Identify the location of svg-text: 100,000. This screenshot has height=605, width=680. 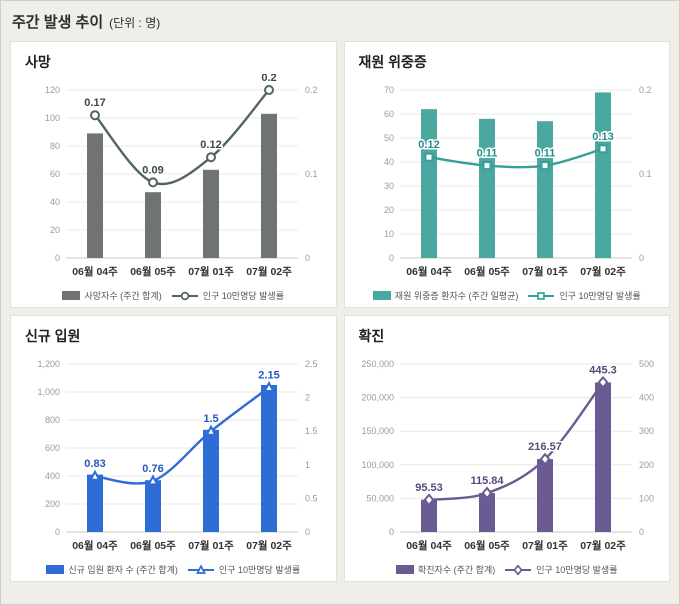
(377, 465).